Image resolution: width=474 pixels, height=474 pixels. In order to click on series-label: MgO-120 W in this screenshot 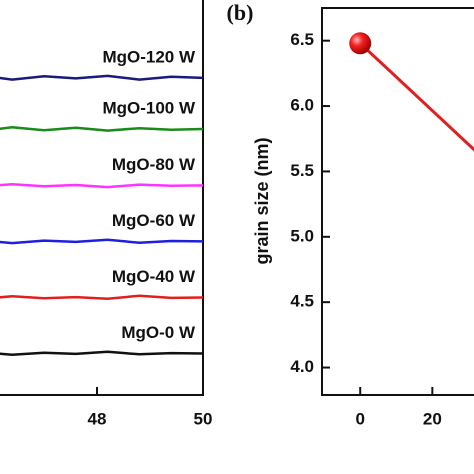, I will do `click(149, 56)`.